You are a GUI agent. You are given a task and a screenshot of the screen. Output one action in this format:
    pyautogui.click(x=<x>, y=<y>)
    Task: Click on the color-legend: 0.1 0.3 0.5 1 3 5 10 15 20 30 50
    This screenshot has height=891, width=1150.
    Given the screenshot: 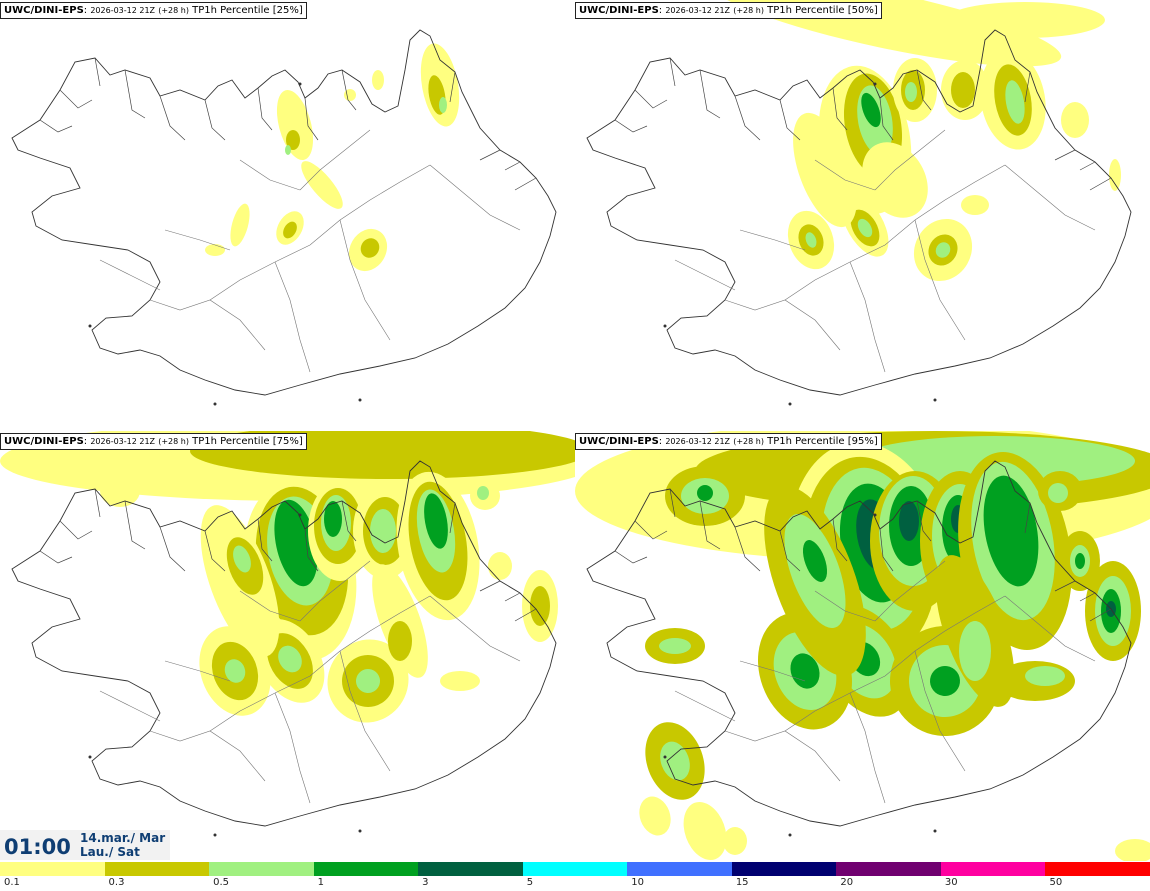 What is the action you would take?
    pyautogui.click(x=575, y=876)
    